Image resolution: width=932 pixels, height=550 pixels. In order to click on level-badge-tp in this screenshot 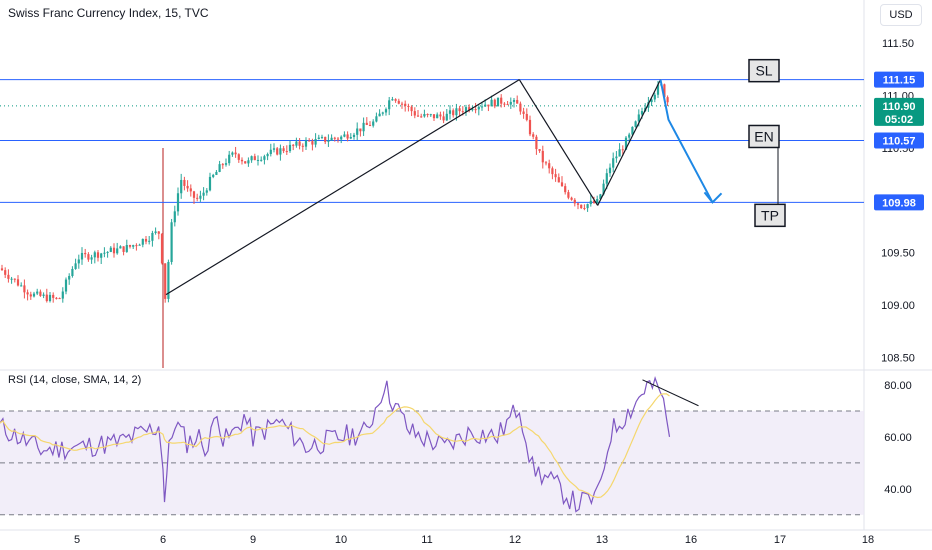, I will do `click(899, 202)`.